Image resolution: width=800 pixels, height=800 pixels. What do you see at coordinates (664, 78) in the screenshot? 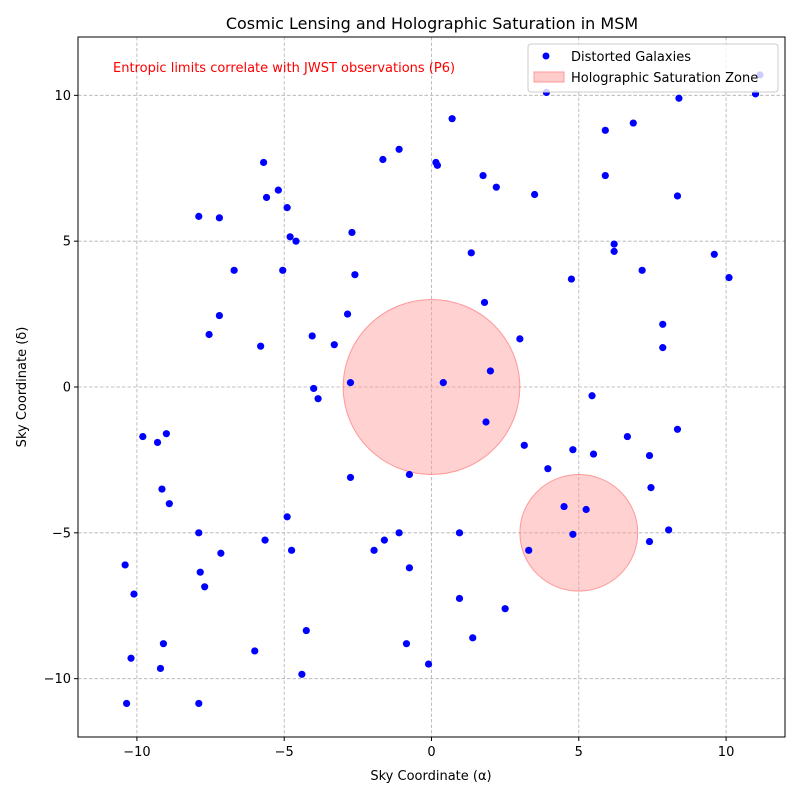
I see `legend-label-zone: Holographic Saturation Zone` at bounding box center [664, 78].